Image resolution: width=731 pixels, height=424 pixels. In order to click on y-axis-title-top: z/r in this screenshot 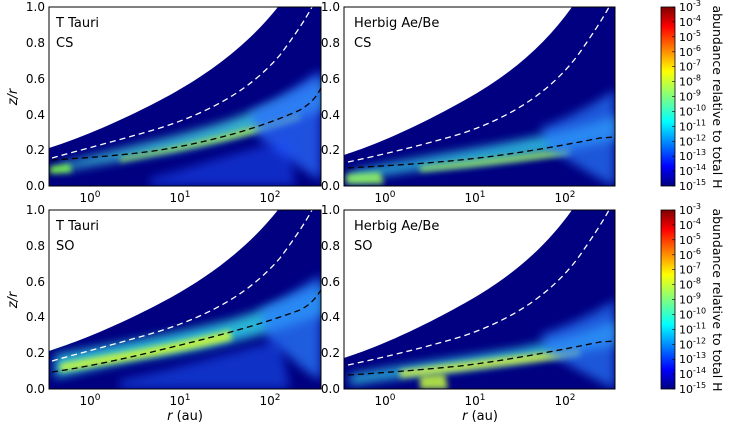, I will do `click(13, 96)`.